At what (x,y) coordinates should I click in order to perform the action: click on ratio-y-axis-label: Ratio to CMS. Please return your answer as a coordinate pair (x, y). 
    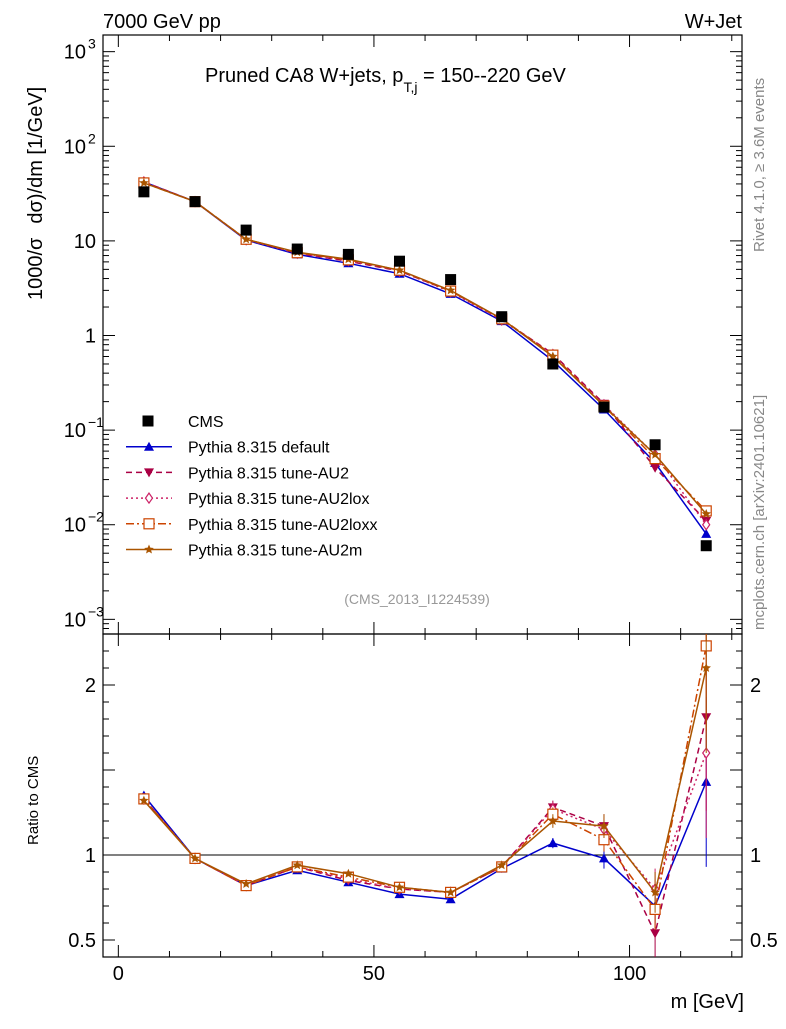
    Looking at the image, I should click on (33, 800).